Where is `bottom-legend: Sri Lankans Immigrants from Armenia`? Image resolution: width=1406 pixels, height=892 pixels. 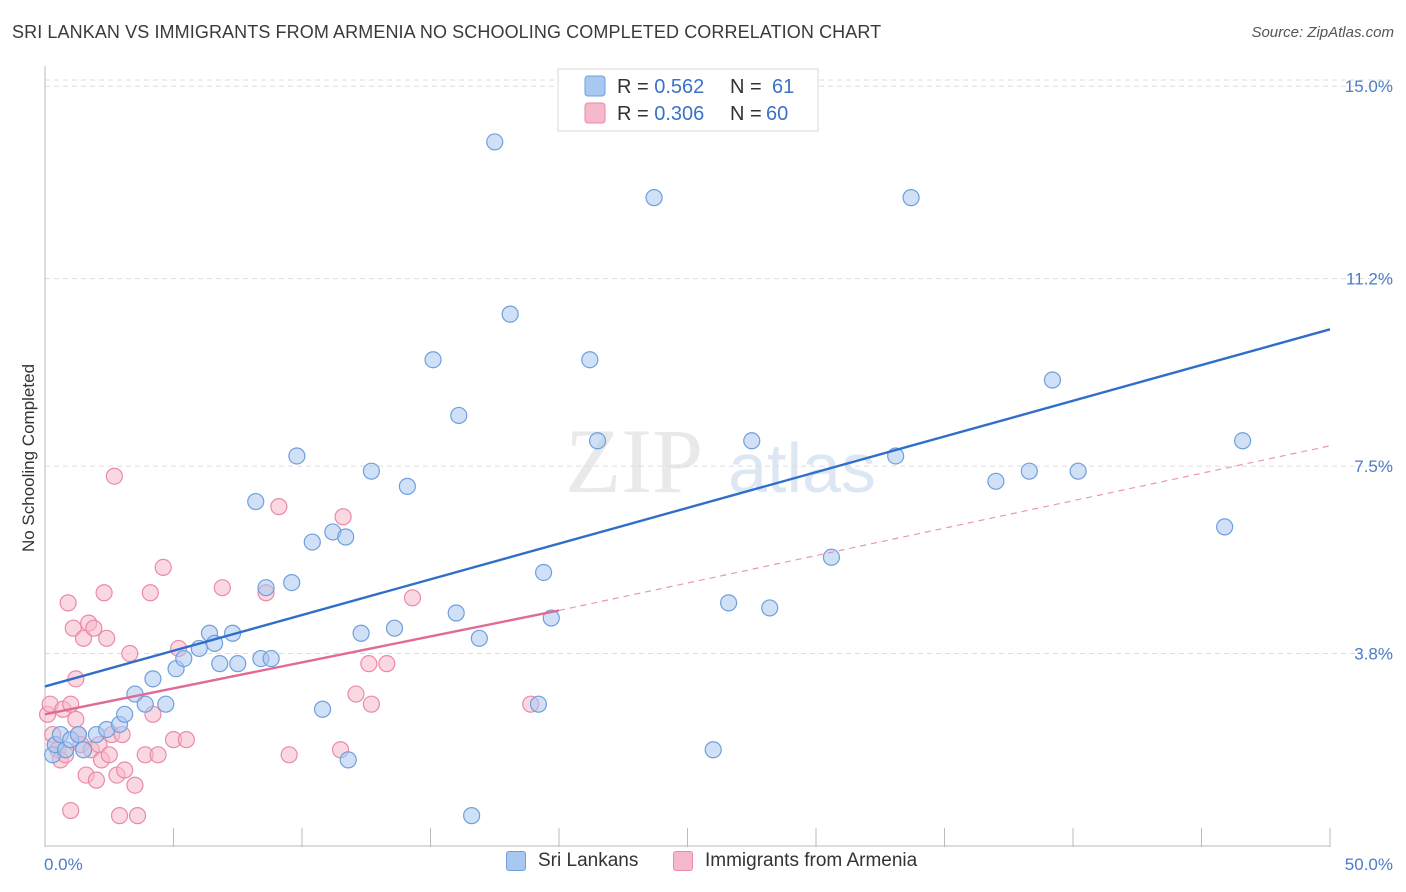 bottom-legend: Sri Lankans Immigrants from Armenia is located at coordinates (703, 865).